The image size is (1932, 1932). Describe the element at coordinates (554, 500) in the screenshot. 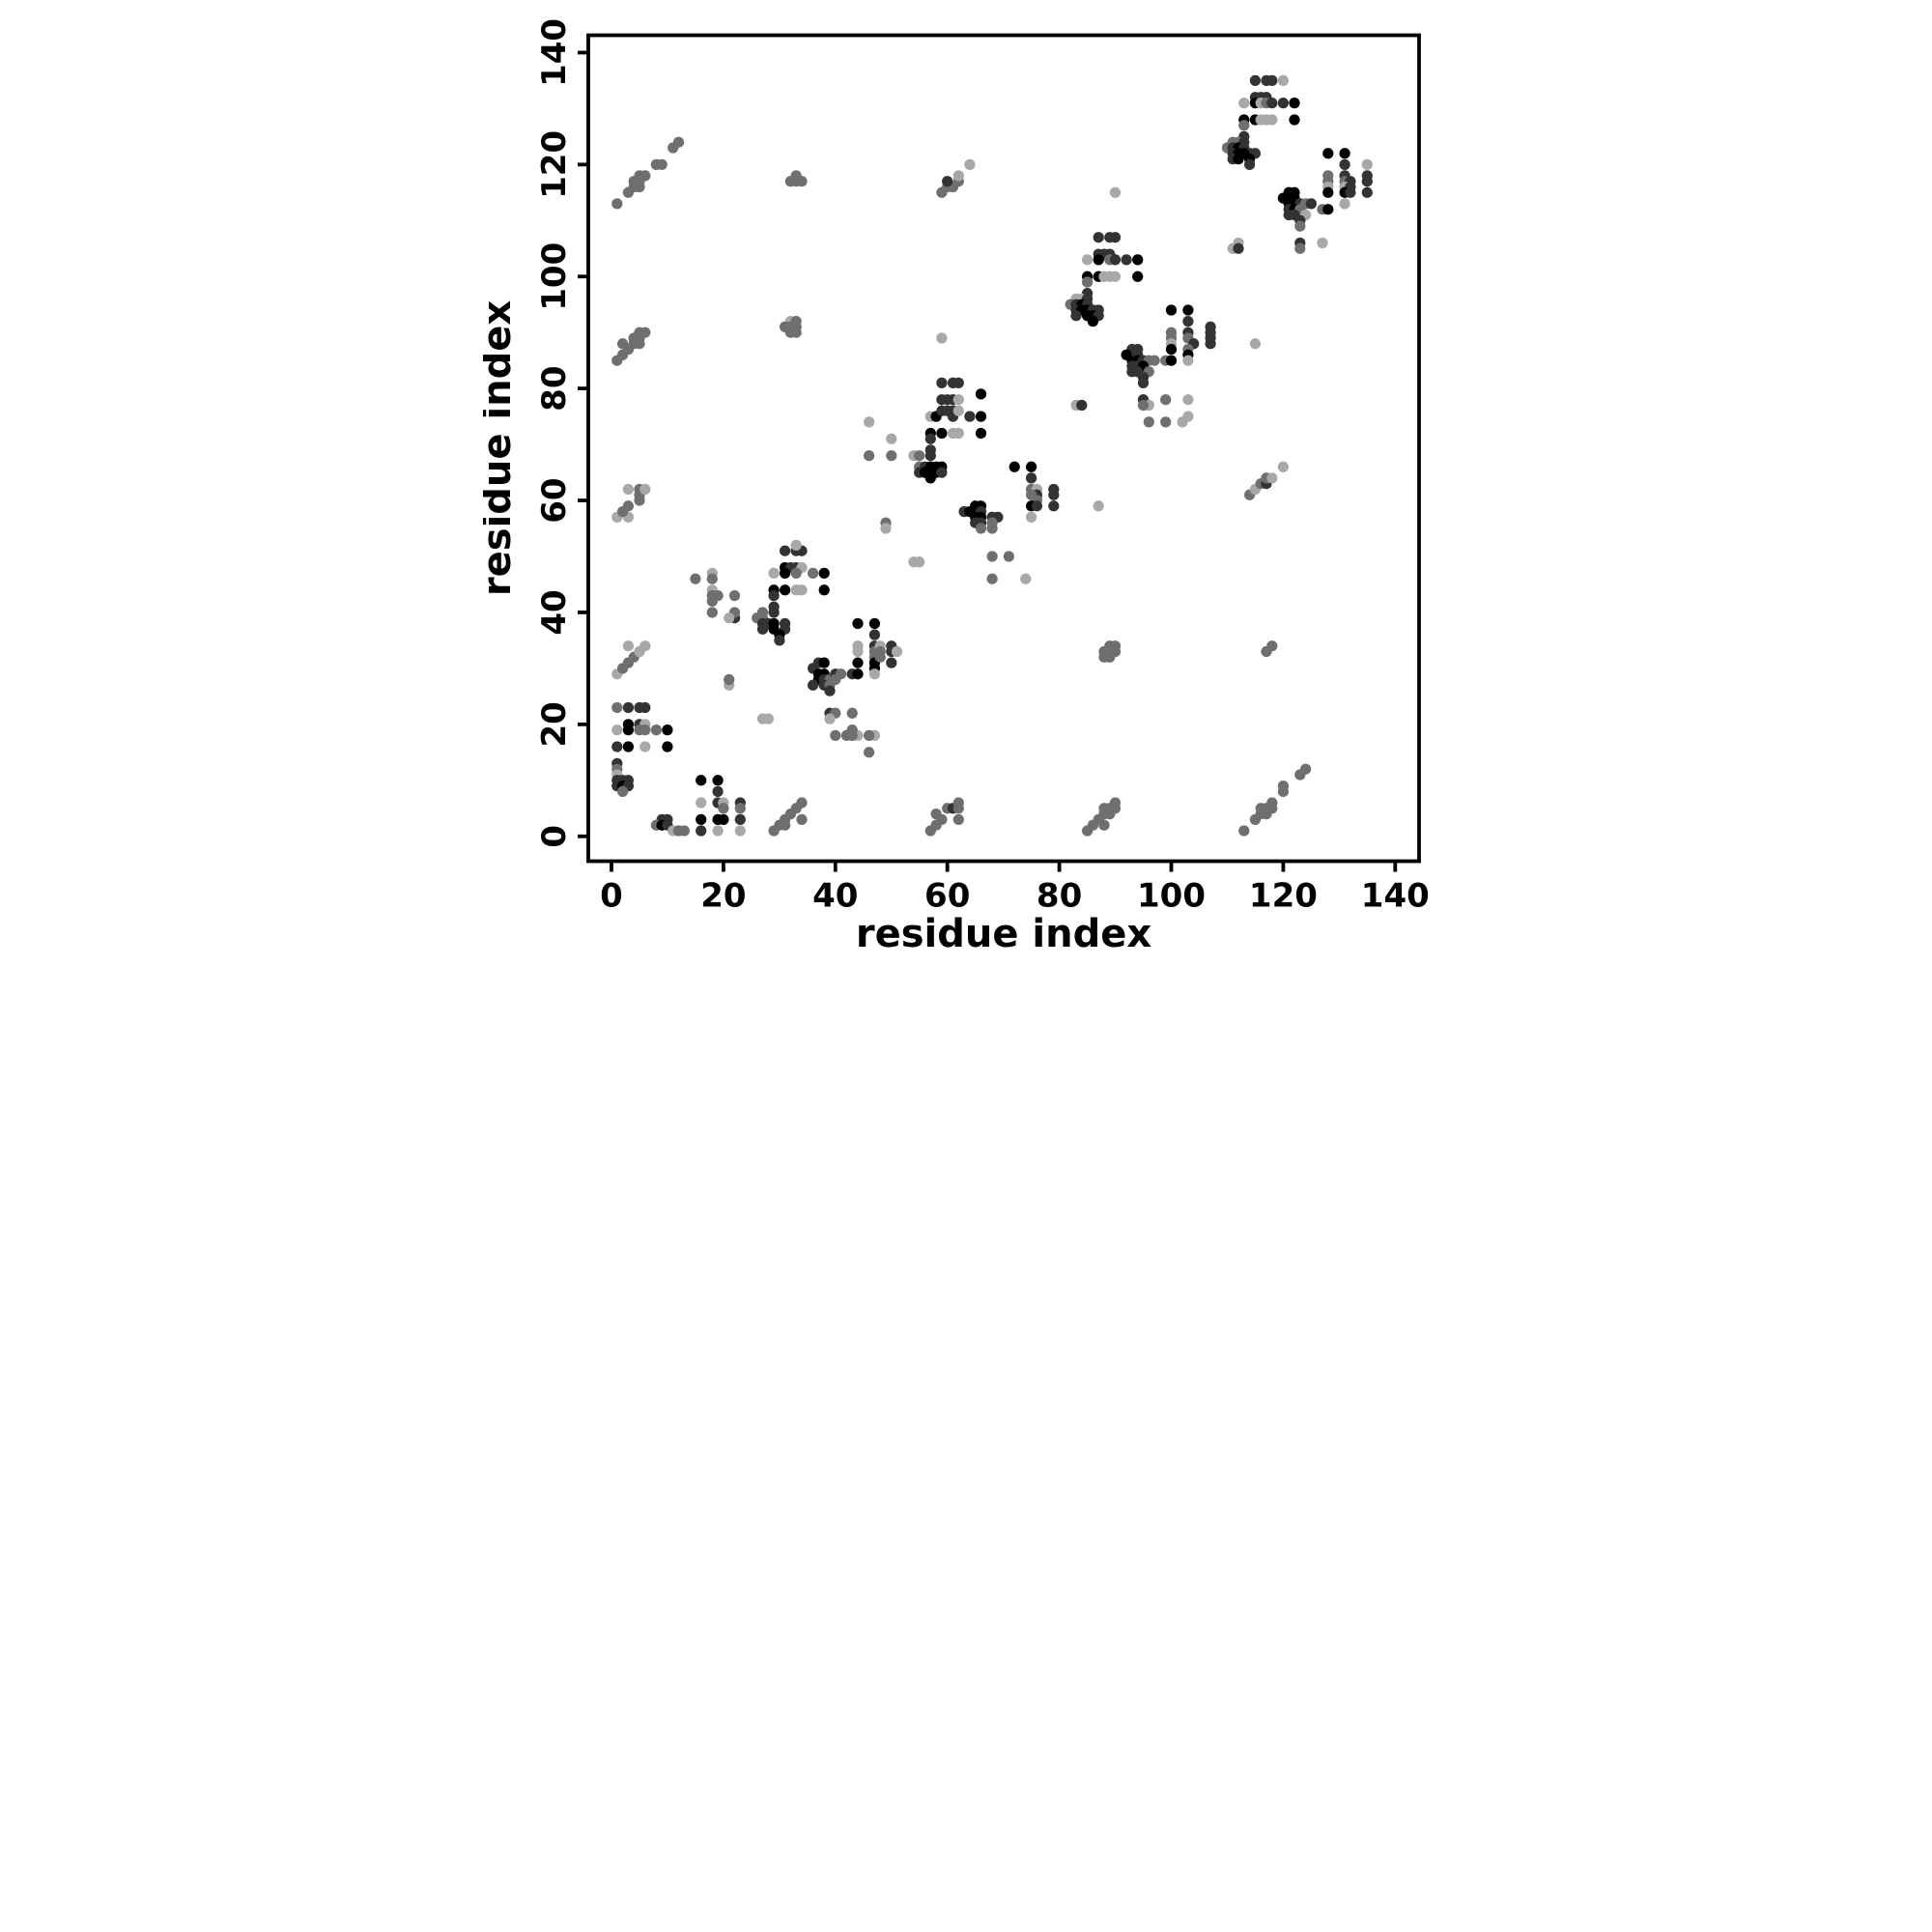

I see `y-tick-label: 60` at that location.